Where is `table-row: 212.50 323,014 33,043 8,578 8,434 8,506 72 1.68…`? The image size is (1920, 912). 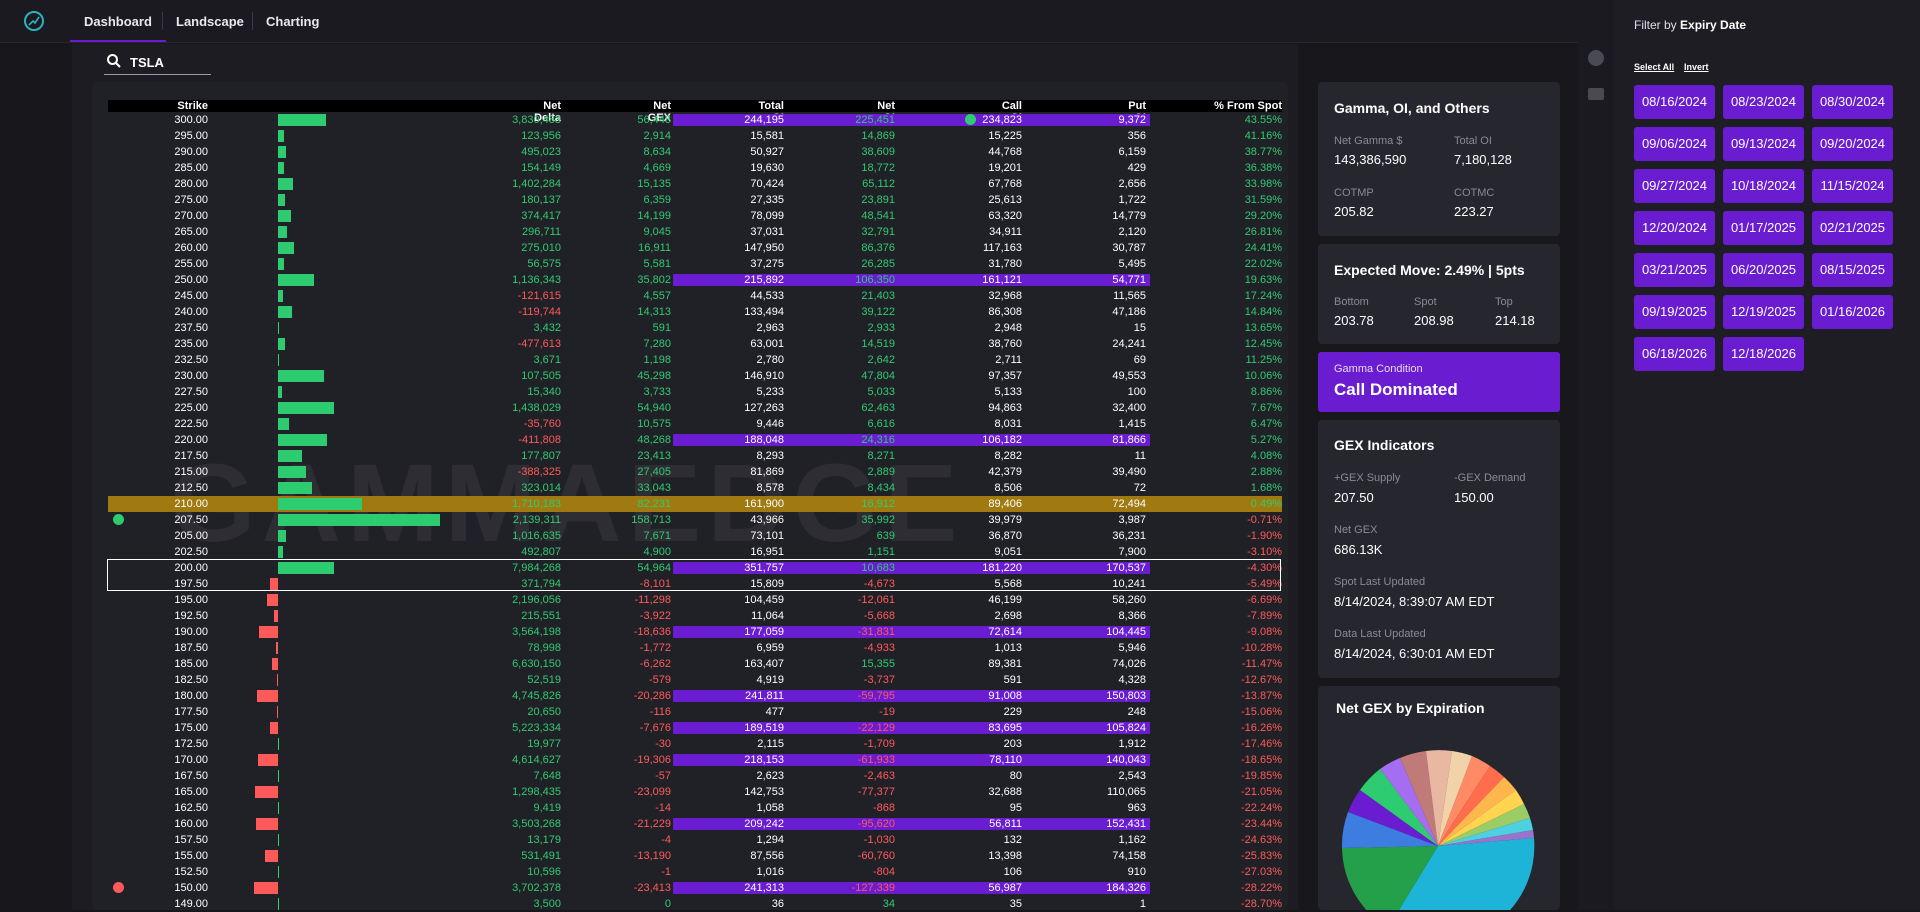
table-row: 212.50 323,014 33,043 8,578 8,434 8,506 72 1.68… is located at coordinates (695, 488).